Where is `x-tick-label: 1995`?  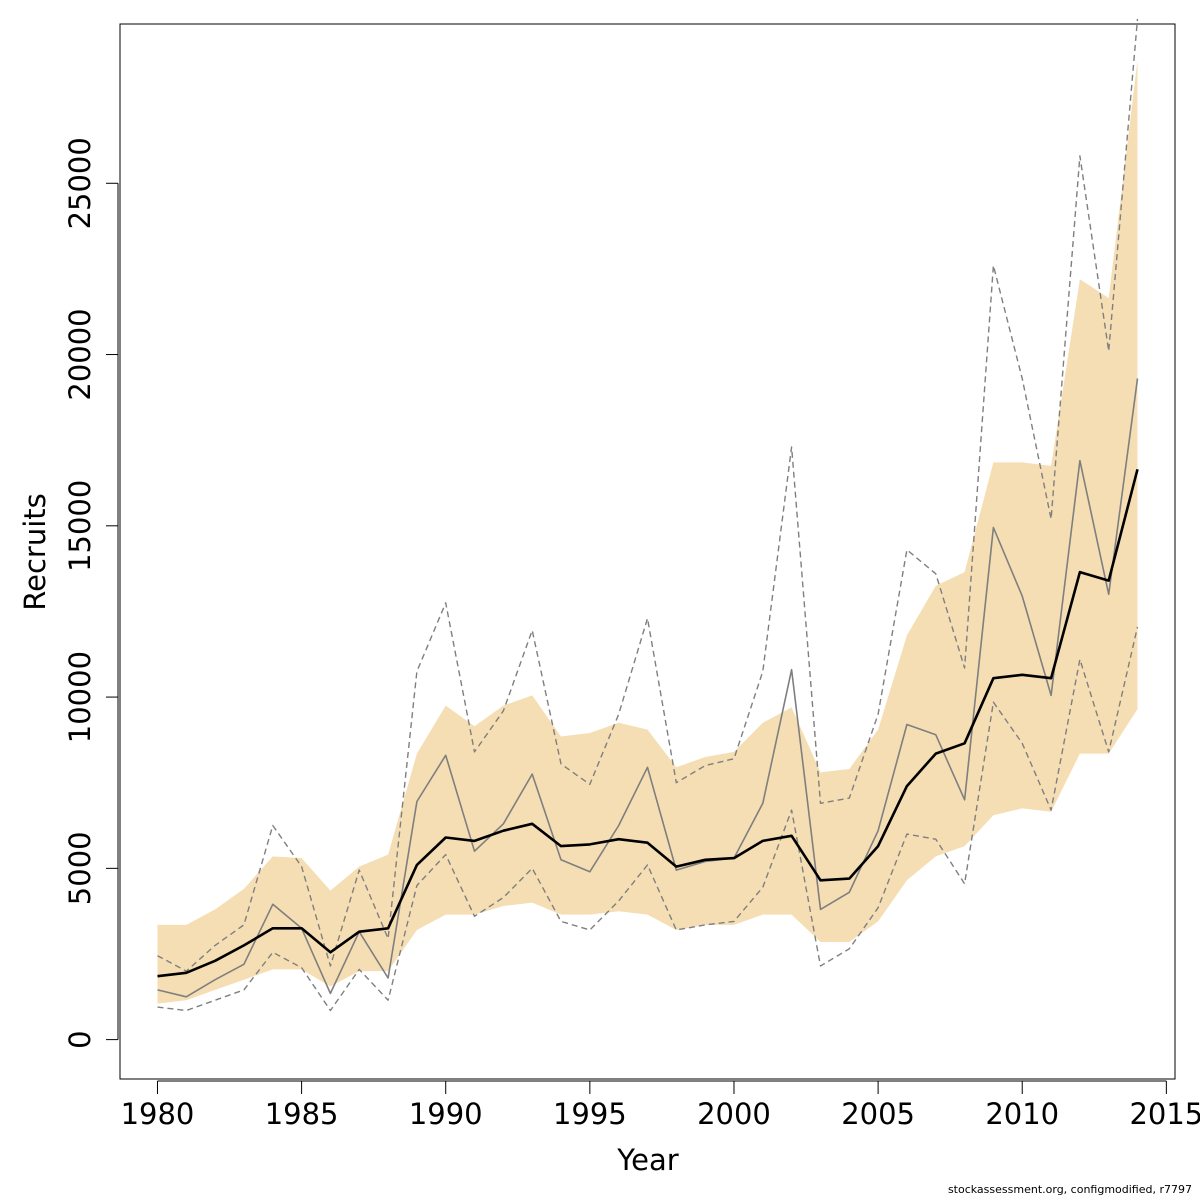
x-tick-label: 1995 is located at coordinates (590, 1114).